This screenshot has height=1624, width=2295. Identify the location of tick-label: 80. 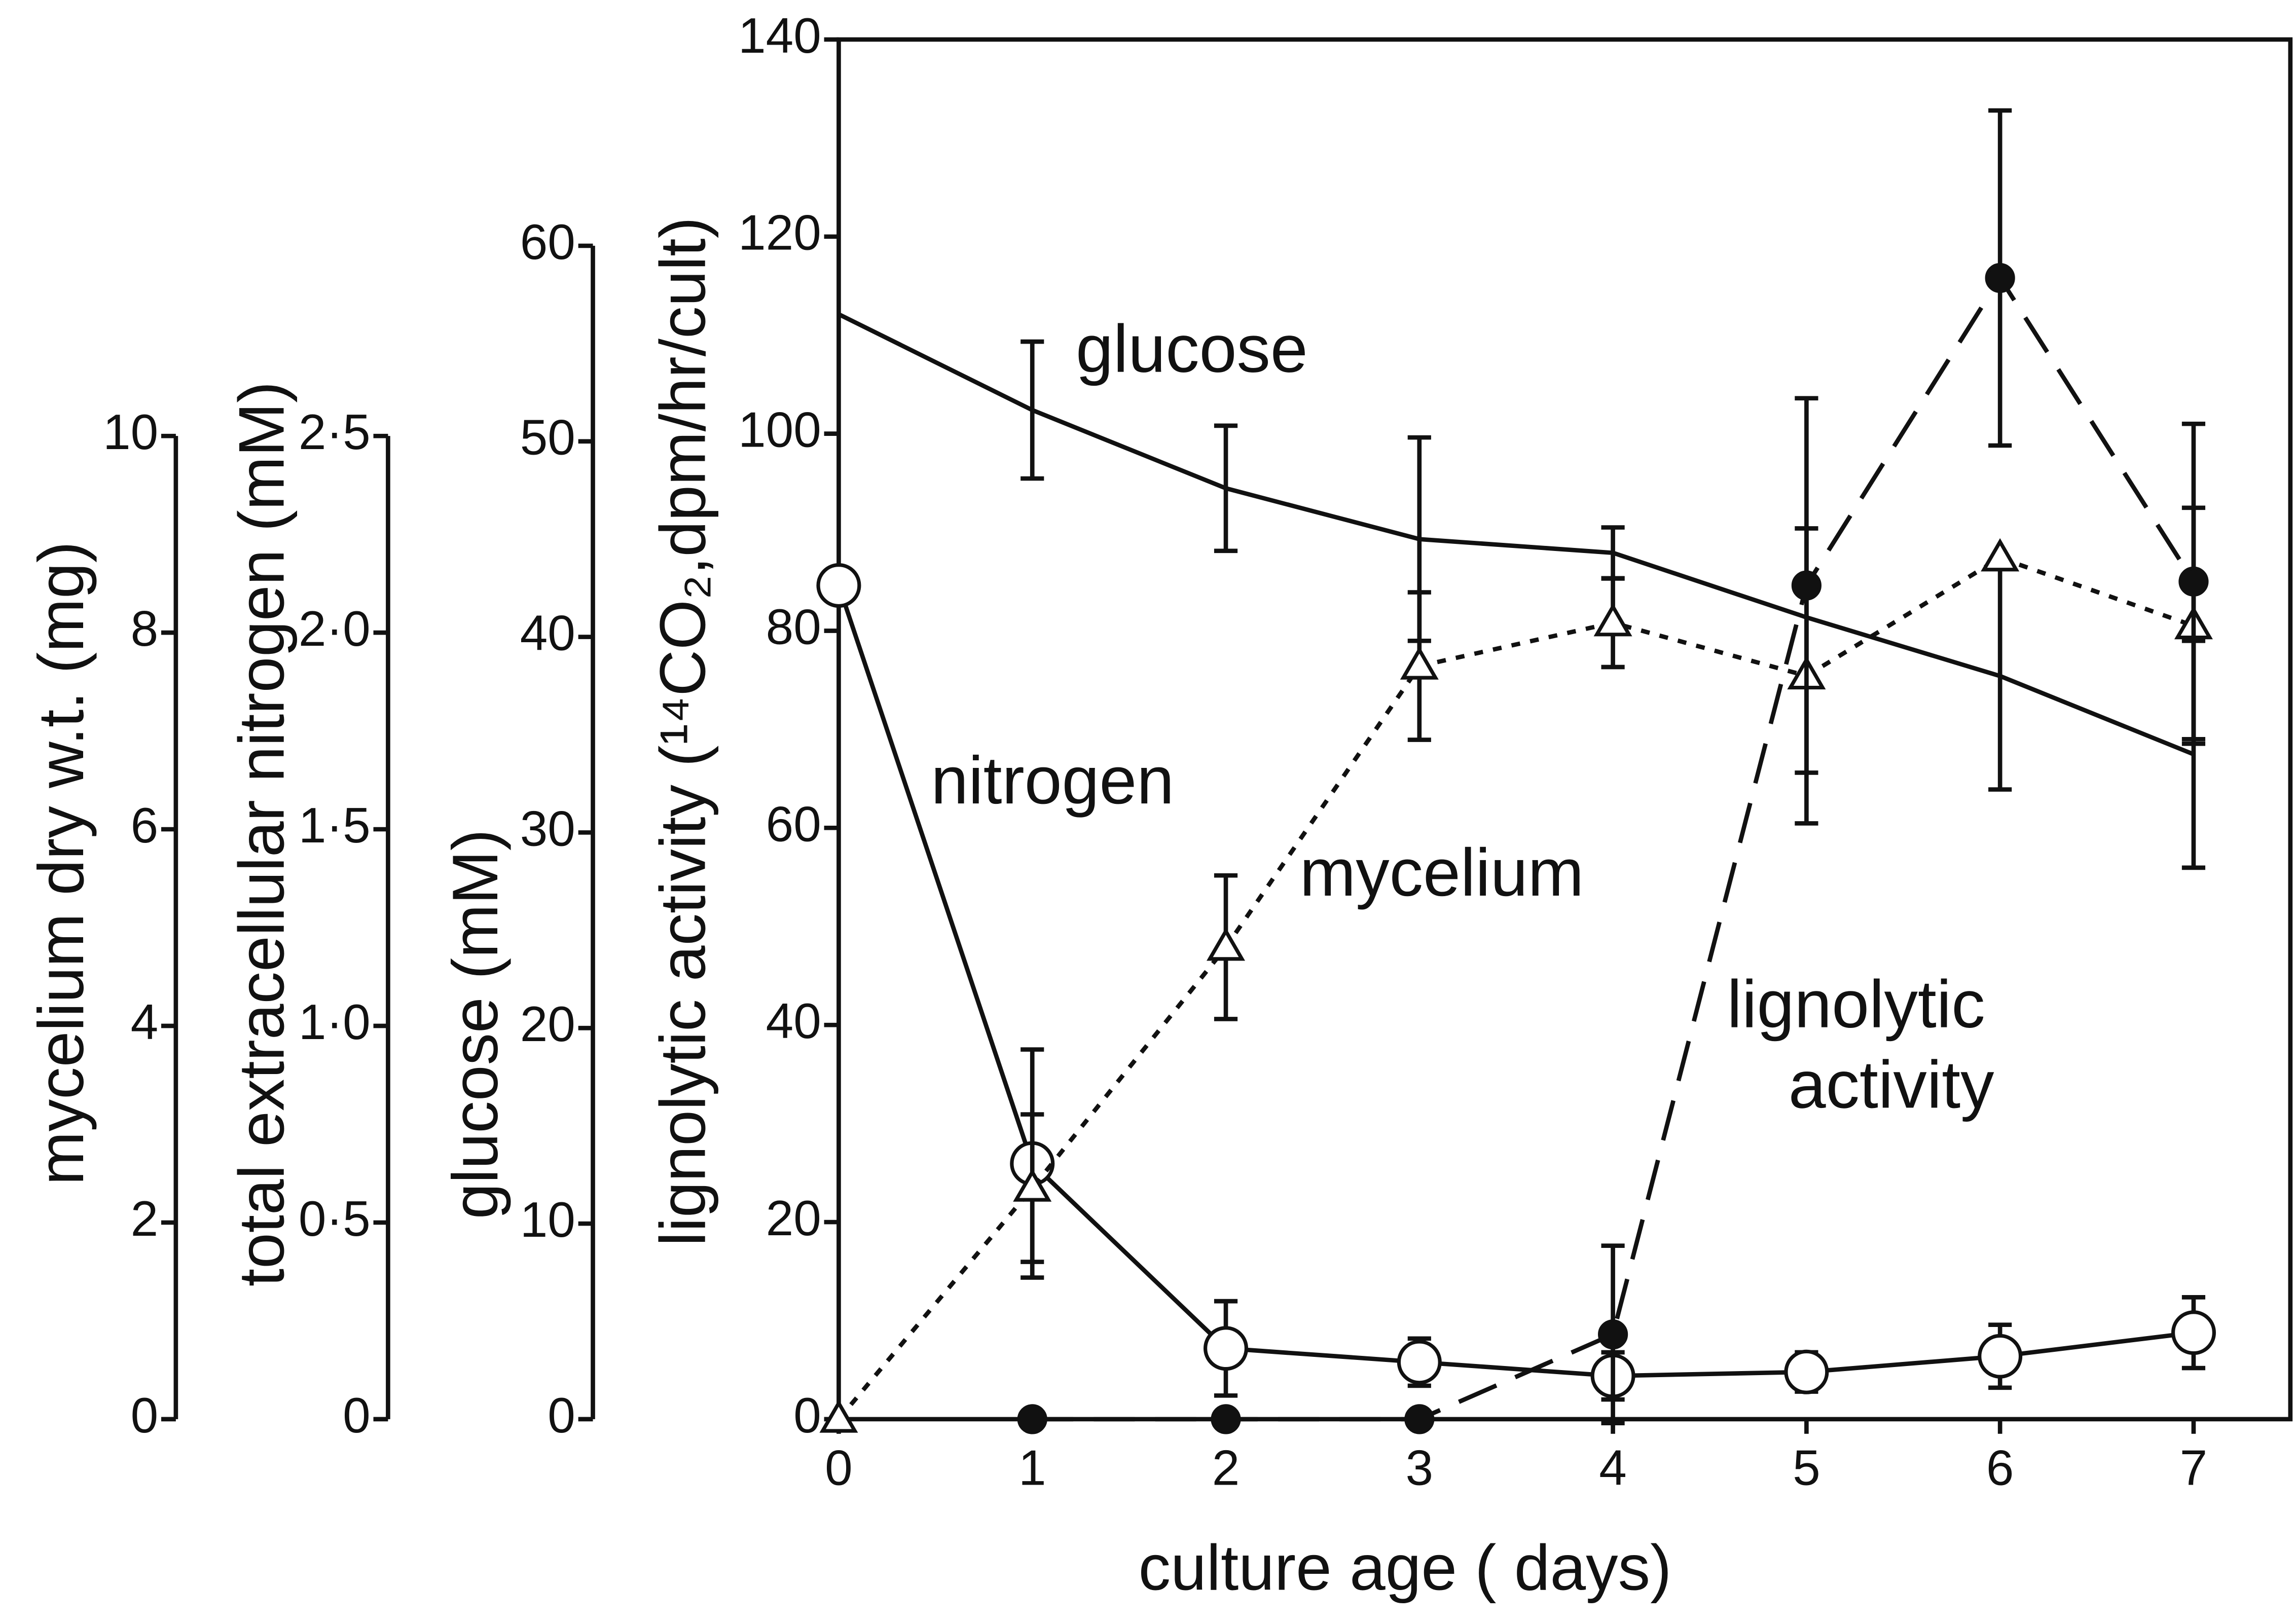
(794, 626).